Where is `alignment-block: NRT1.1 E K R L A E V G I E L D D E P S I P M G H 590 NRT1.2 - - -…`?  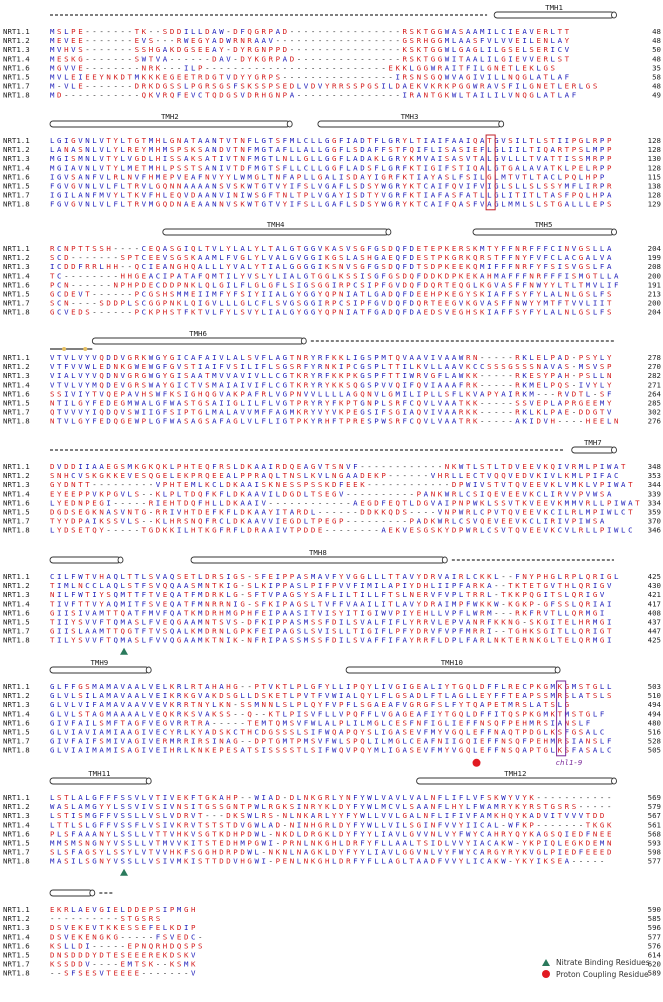 alignment-block: NRT1.1 E K R L A E V G I E L D D E P S I P M G H 590 NRT1.2 - - -… is located at coordinates (332, 933).